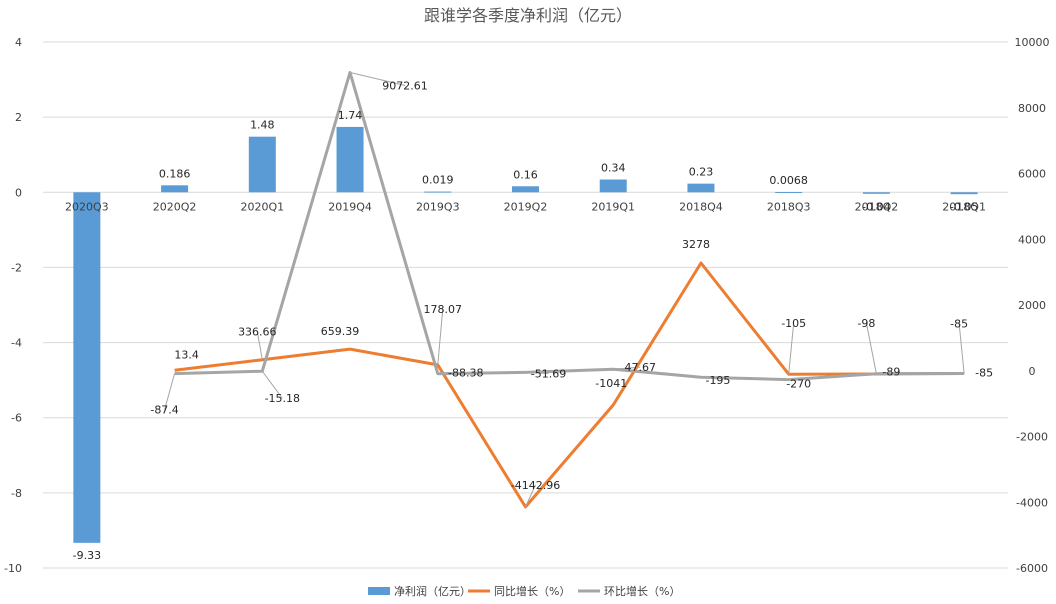  I want to click on right-axis-tick-label: 0, so click(1032, 371).